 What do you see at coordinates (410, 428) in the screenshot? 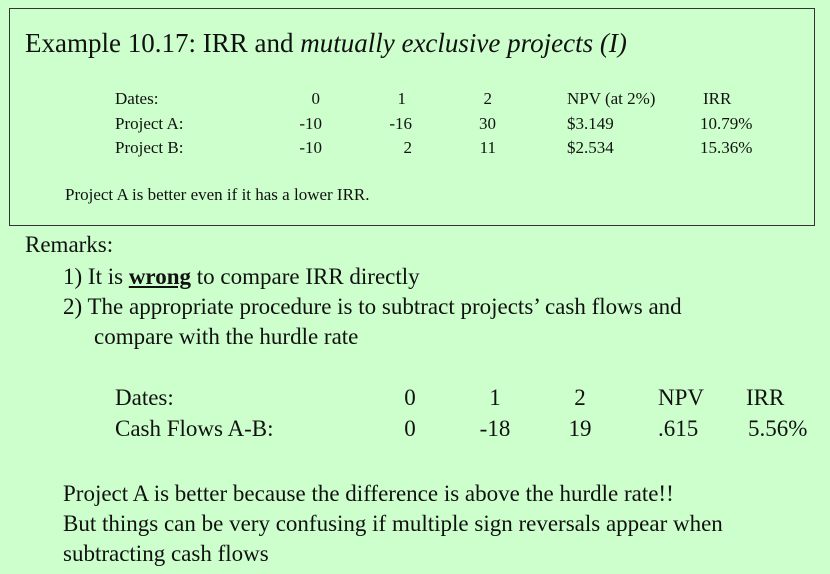
I see `t2-row-0: 0` at bounding box center [410, 428].